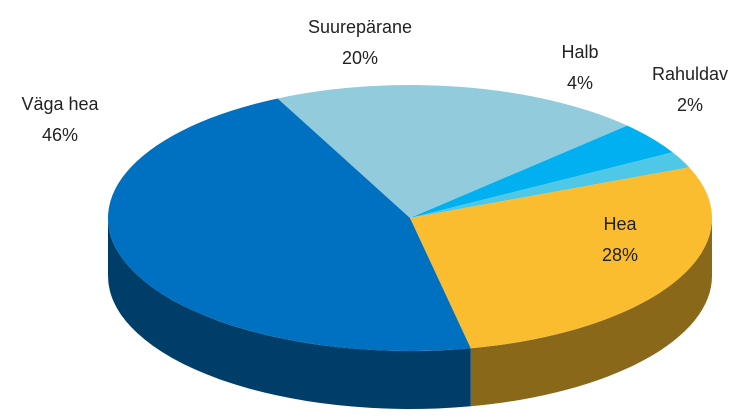 Image resolution: width=739 pixels, height=418 pixels. Describe the element at coordinates (60, 104) in the screenshot. I see `slice-label: Väga hea` at that location.